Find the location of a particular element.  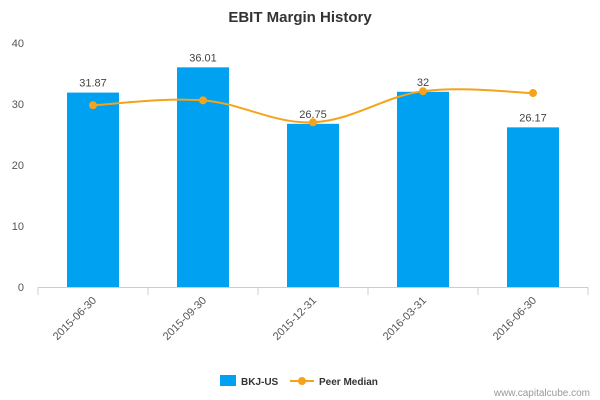

legend-bar-swatch is located at coordinates (228, 380).